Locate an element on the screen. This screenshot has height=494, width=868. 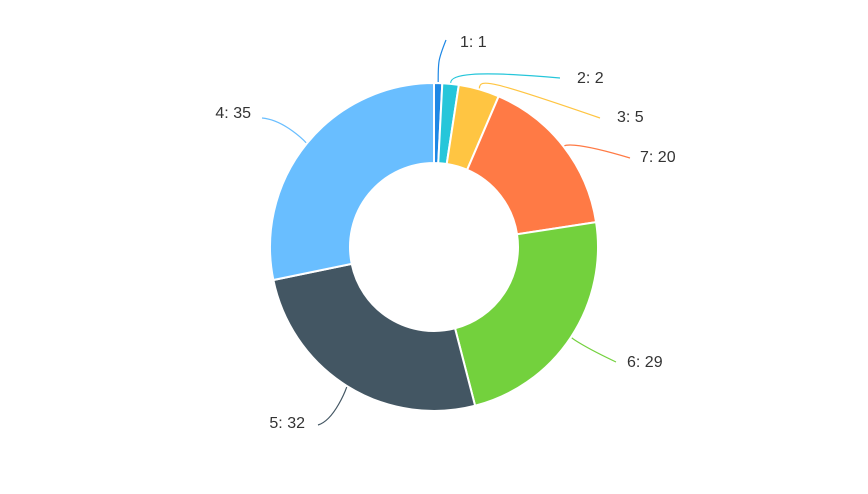
slice-label-7: 7: 20 is located at coordinates (658, 157).